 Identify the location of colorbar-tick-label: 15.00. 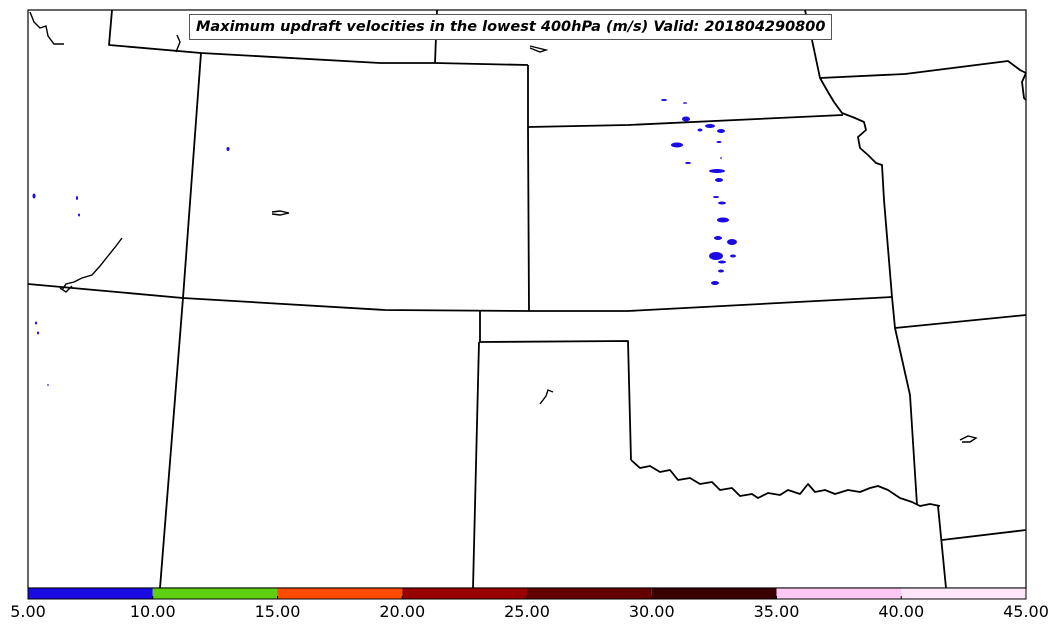
(277, 611).